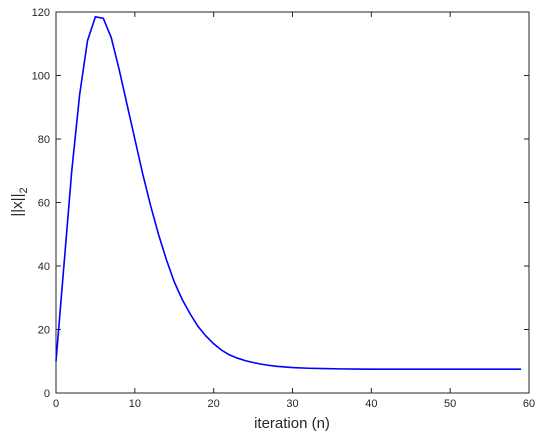  What do you see at coordinates (47, 394) in the screenshot?
I see `y-tick-label: 0` at bounding box center [47, 394].